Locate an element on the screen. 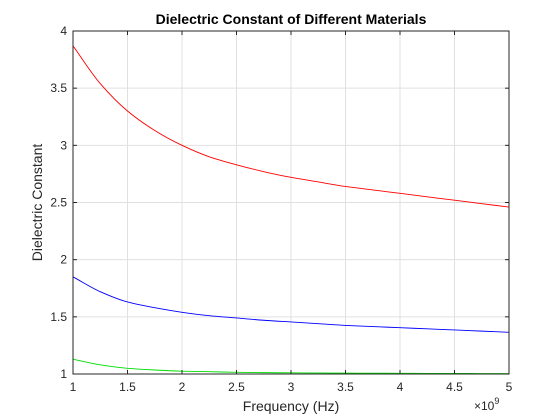 The height and width of the screenshot is (420, 560). x-tick-label: 3 is located at coordinates (291, 387).